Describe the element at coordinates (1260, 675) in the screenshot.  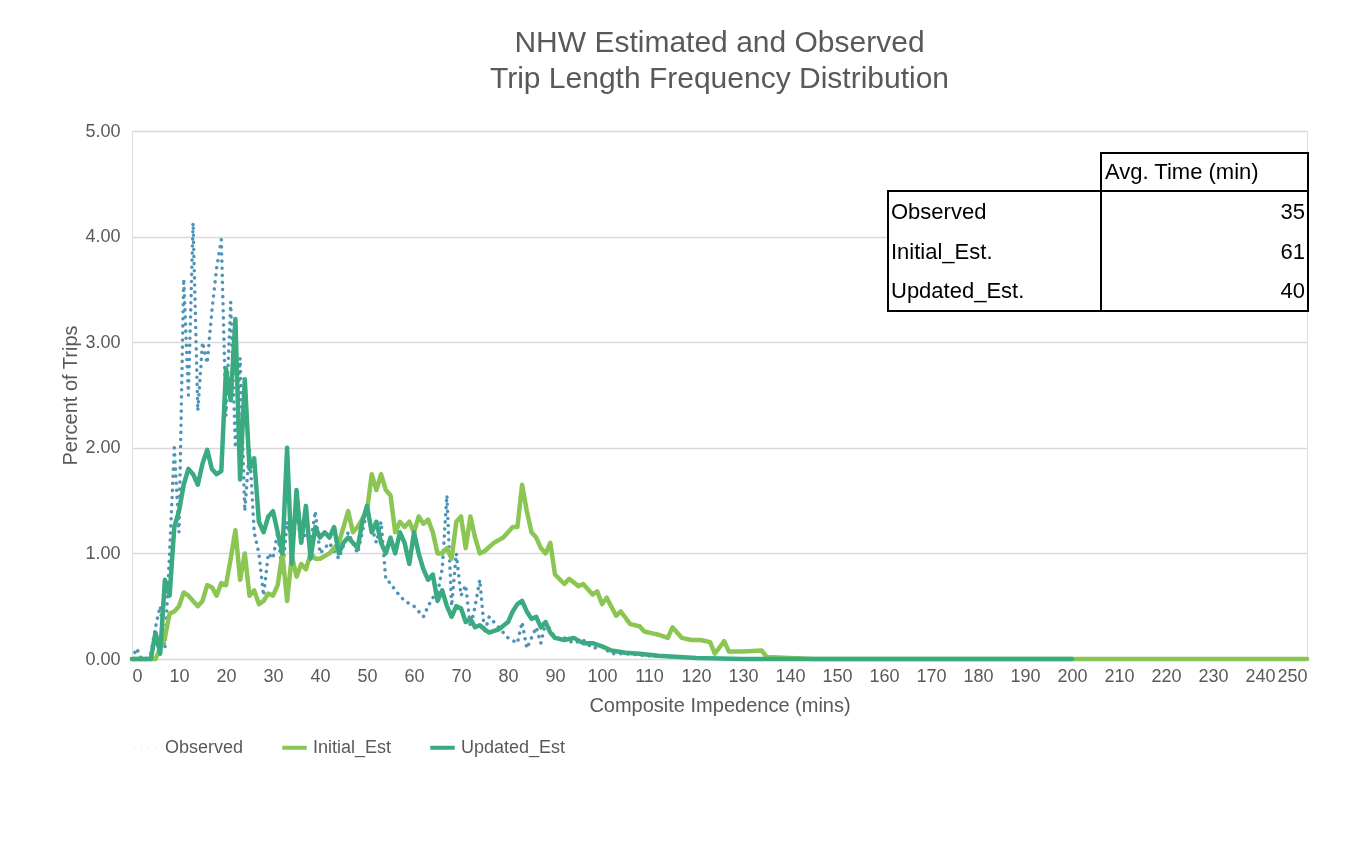
I see `x-tick-label: 240` at that location.